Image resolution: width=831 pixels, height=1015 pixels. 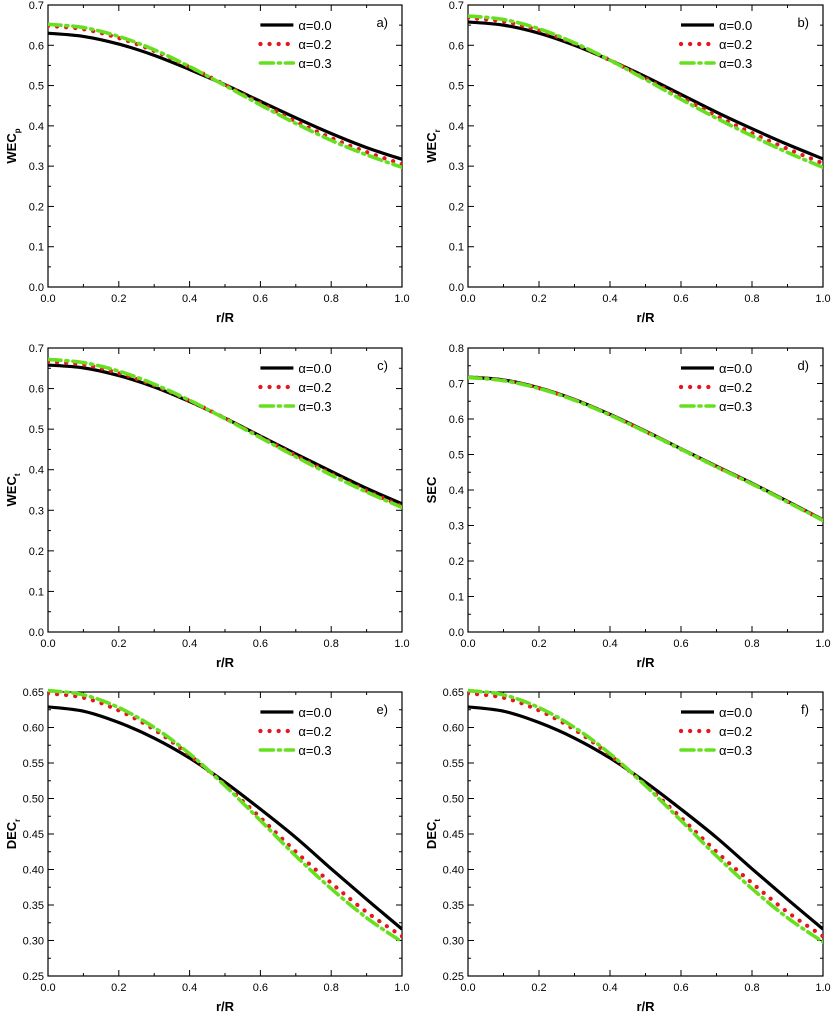 I want to click on panel-letter: c), so click(x=382, y=365).